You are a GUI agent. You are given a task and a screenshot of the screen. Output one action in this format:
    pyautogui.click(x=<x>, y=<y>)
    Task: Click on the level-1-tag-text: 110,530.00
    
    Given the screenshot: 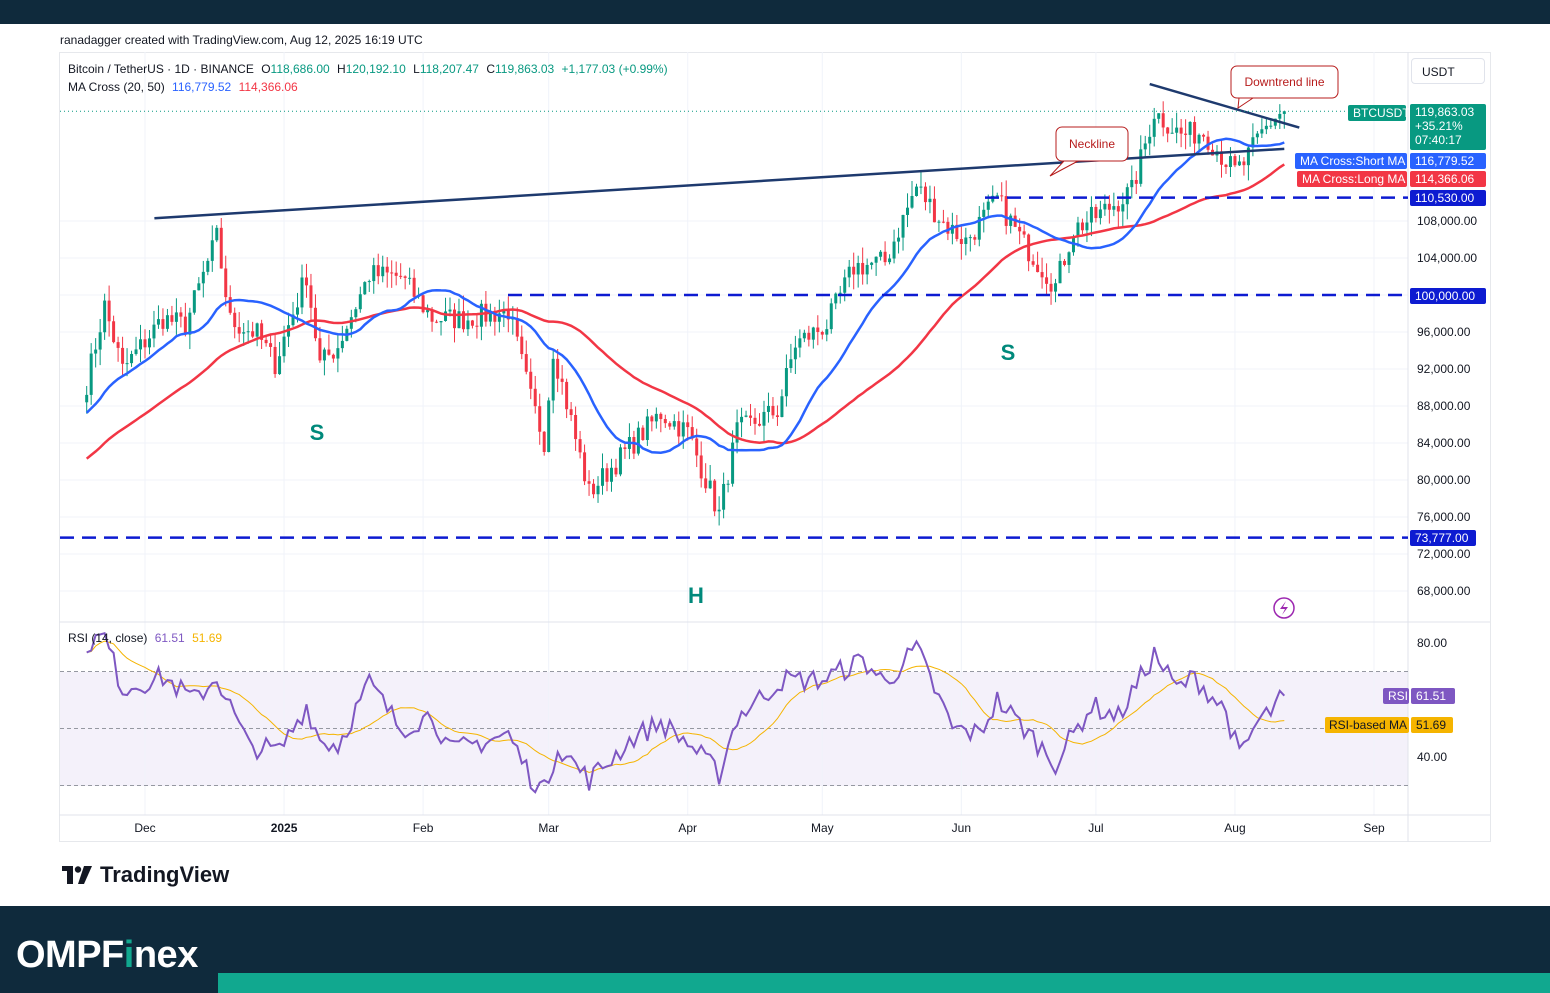 What is the action you would take?
    pyautogui.click(x=1444, y=198)
    